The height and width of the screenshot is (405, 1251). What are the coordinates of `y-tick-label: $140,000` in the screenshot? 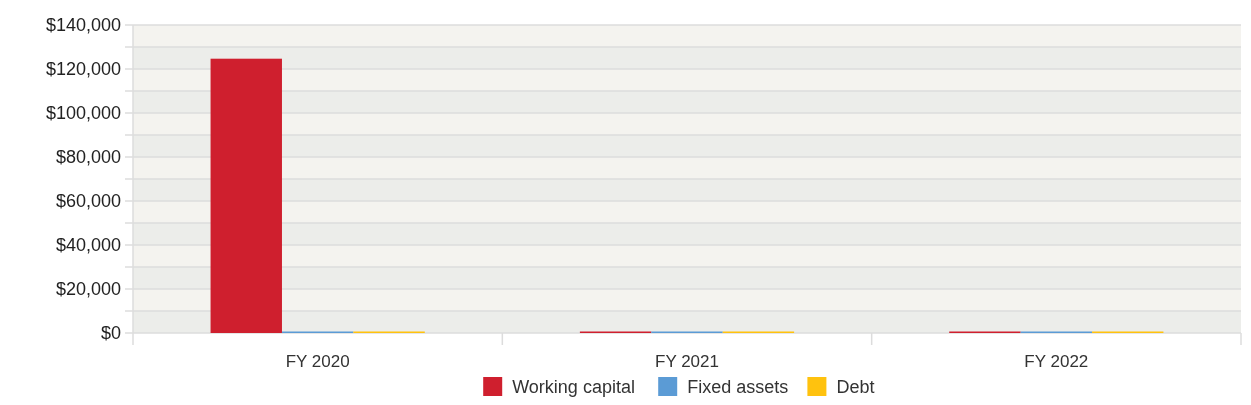 It's located at (83, 25).